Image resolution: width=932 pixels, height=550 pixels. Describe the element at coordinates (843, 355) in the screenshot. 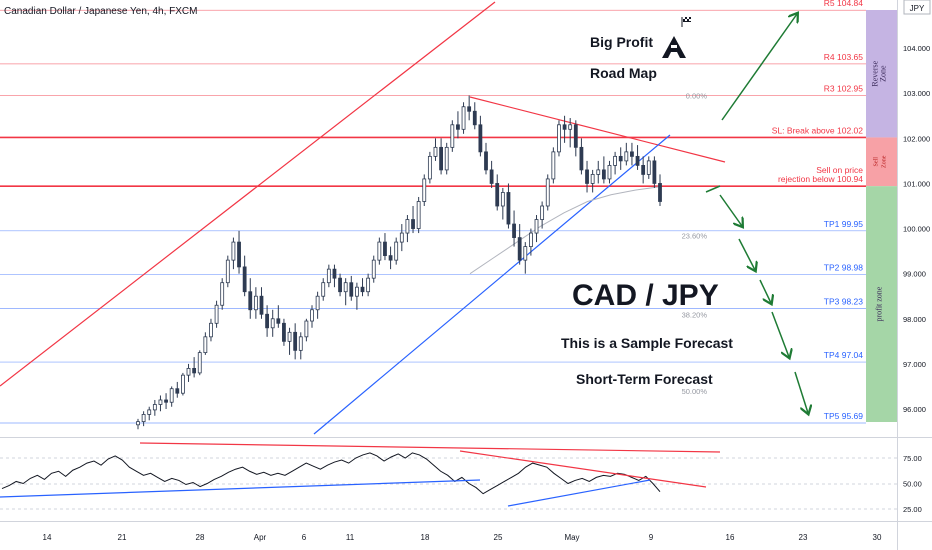

I see `level-label: TP4 97.04` at that location.